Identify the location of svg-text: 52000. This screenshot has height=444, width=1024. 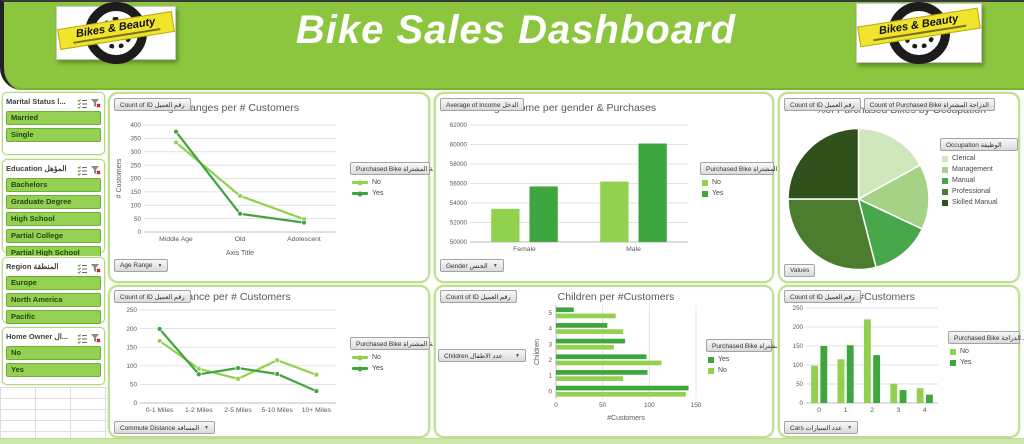
(459, 223).